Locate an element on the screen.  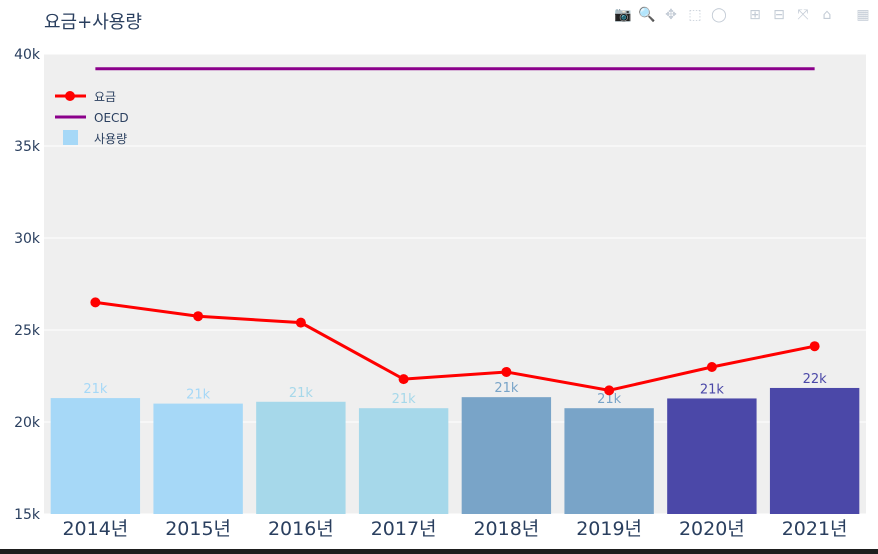
y-tick-label: 20k is located at coordinates (27, 423).